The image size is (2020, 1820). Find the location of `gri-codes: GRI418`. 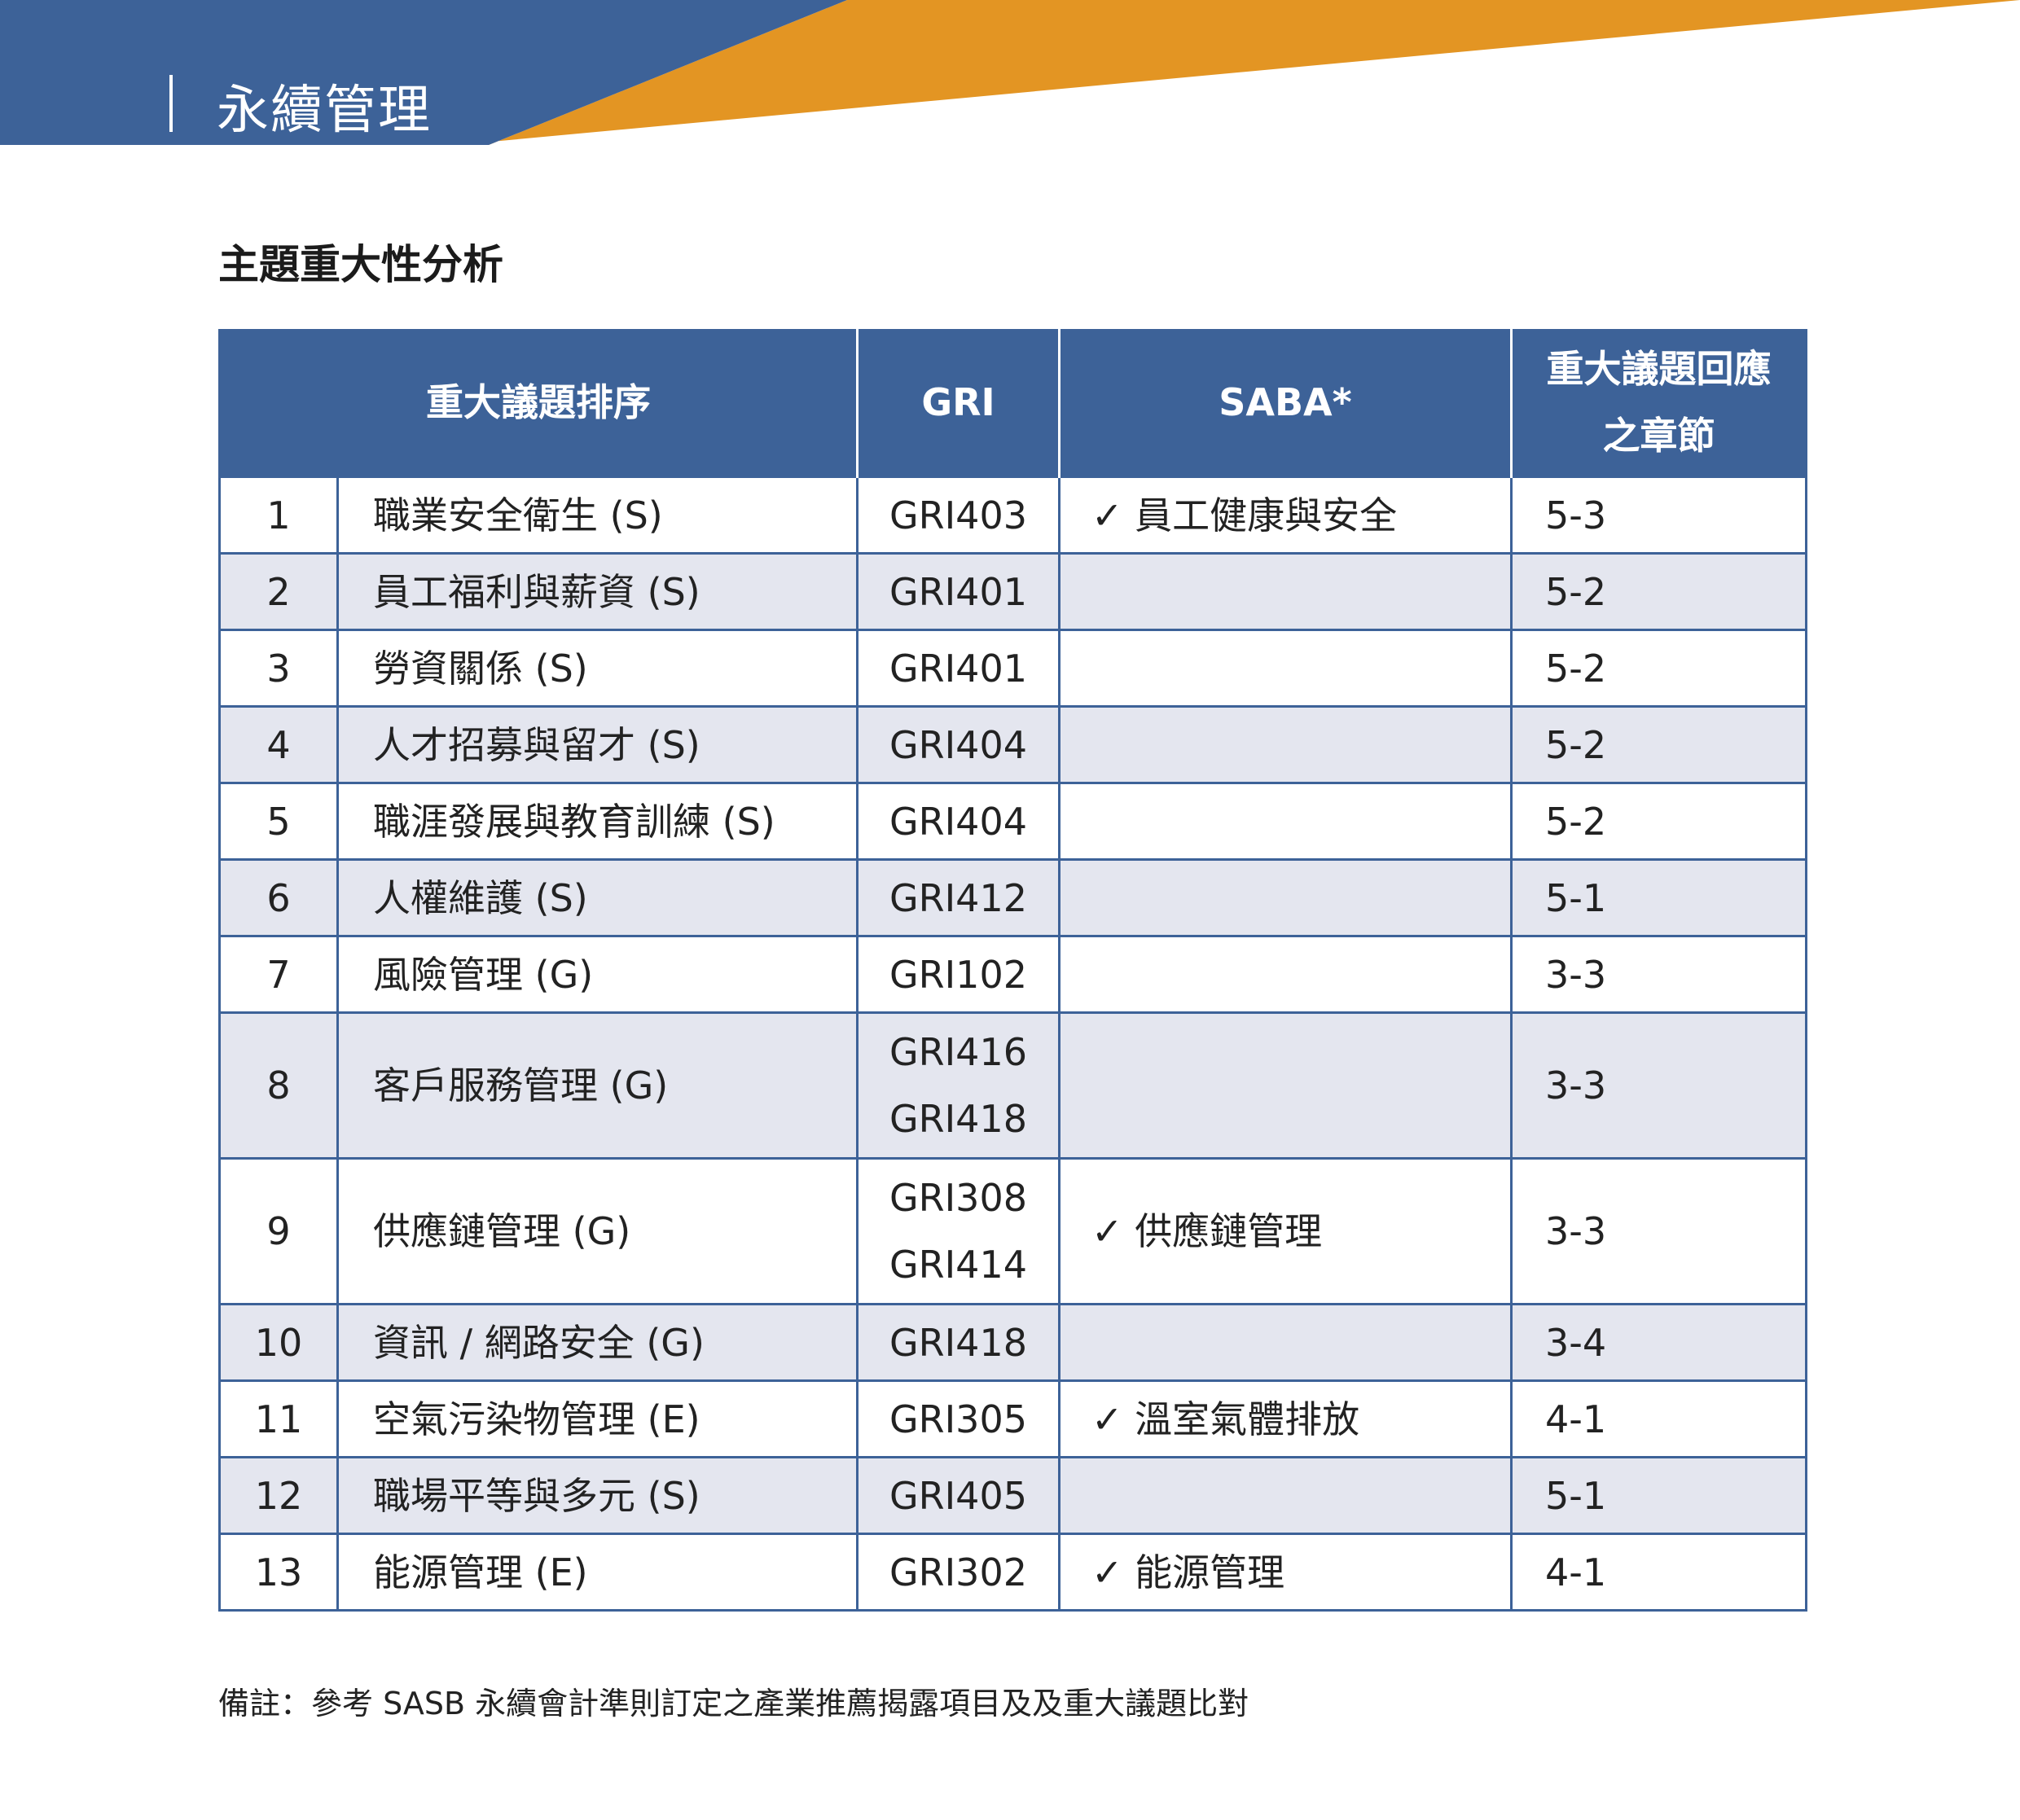

gri-codes: GRI418 is located at coordinates (958, 1342).